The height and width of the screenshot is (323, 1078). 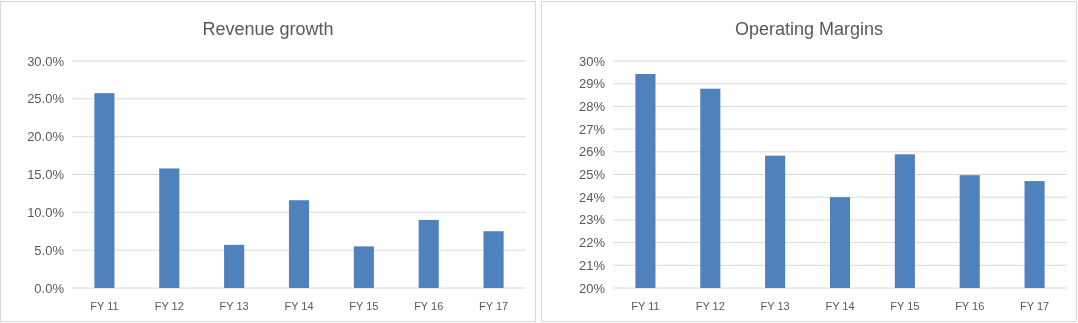 What do you see at coordinates (46, 61) in the screenshot?
I see `y-tick-label: 30.0%` at bounding box center [46, 61].